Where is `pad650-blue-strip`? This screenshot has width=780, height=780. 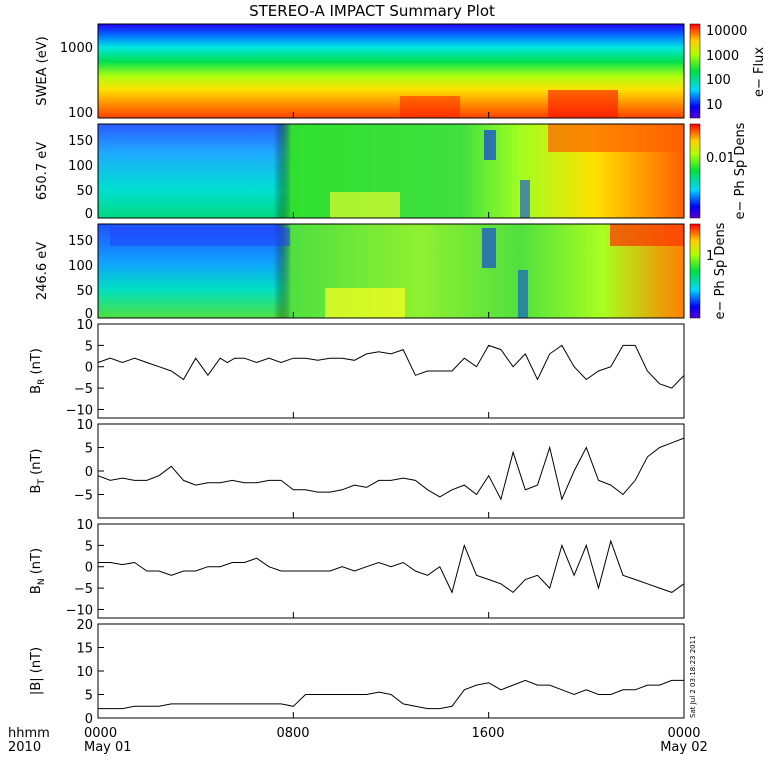
pad650-blue-strip is located at coordinates (490, 145).